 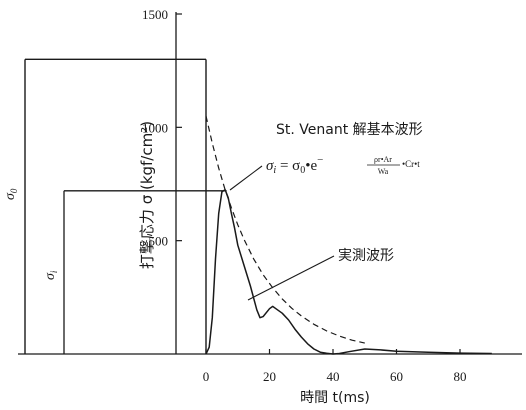 I want to click on sigma0-label-sub: 0, so click(x=14, y=190).